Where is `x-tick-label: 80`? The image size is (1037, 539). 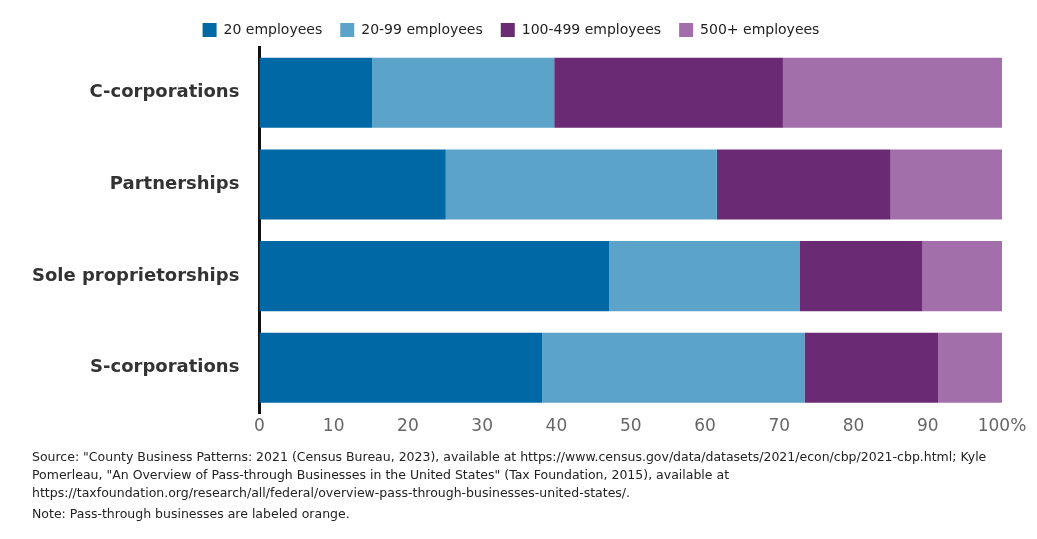 x-tick-label: 80 is located at coordinates (853, 425).